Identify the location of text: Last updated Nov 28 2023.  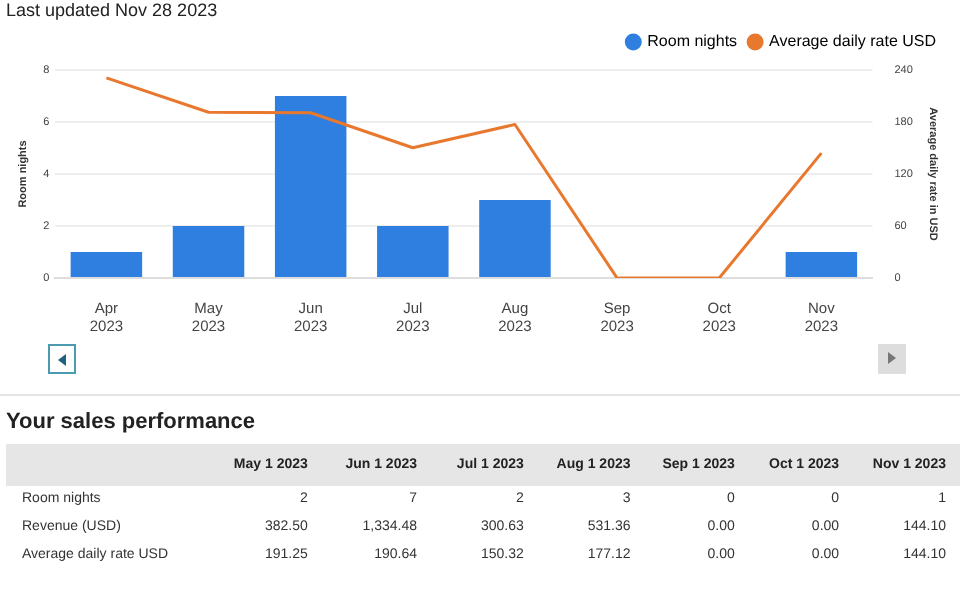
(112, 10).